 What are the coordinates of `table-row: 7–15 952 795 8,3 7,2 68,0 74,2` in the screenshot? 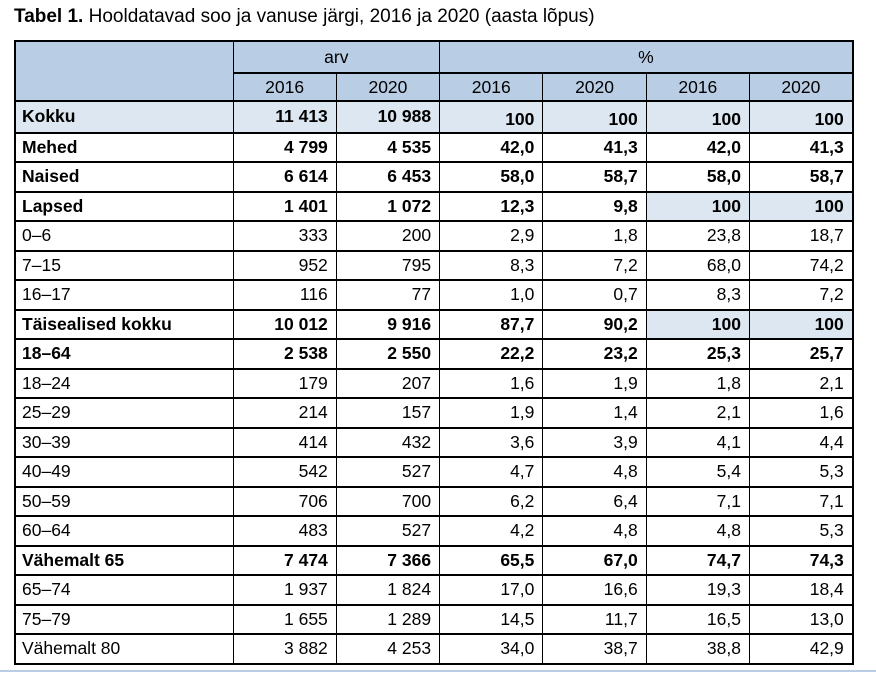 It's located at (434, 265).